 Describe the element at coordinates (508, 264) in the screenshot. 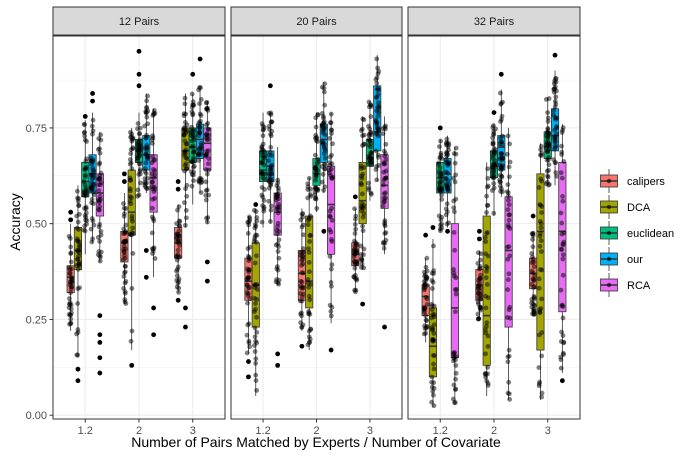

I see `box-RCA` at that location.